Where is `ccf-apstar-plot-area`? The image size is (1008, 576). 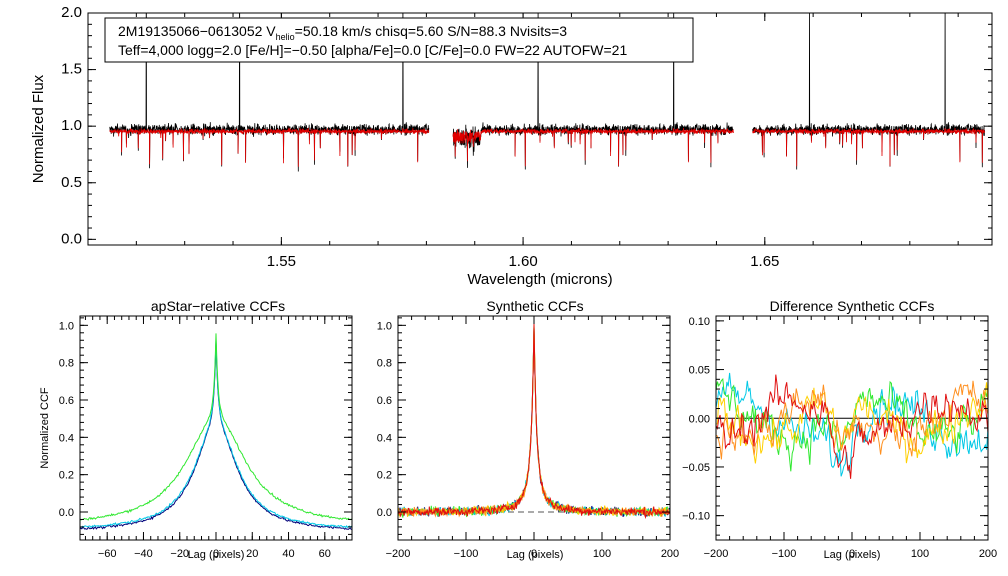
ccf-apstar-plot-area is located at coordinates (216, 431).